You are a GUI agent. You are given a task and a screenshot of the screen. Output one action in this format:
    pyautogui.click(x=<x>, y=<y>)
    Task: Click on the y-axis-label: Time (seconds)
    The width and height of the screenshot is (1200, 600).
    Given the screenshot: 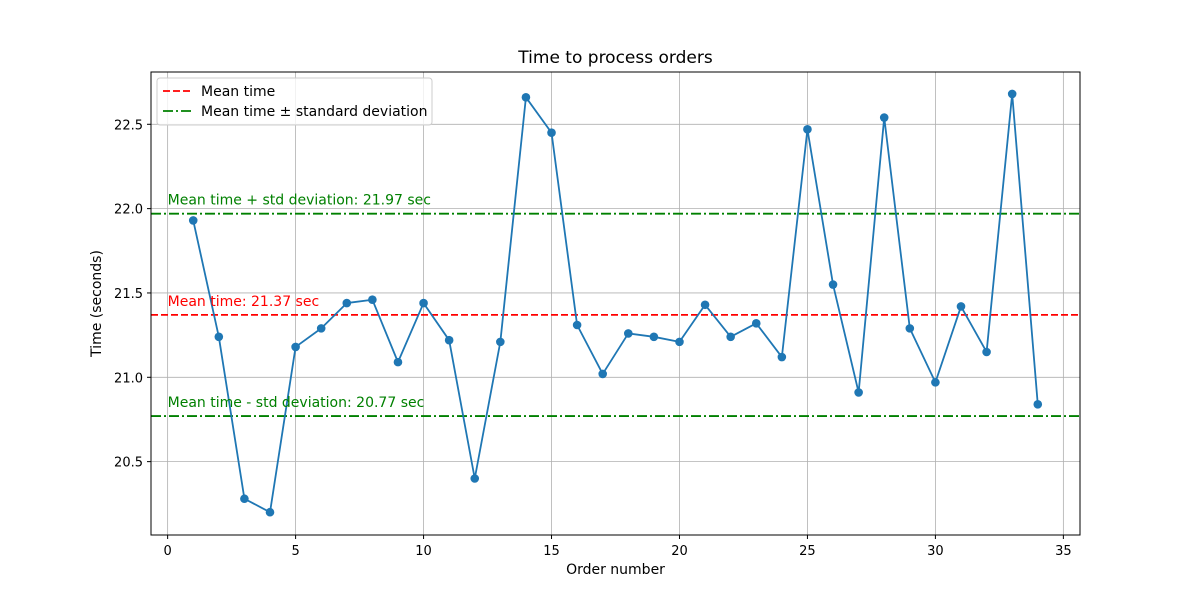 What is the action you would take?
    pyautogui.click(x=97, y=304)
    